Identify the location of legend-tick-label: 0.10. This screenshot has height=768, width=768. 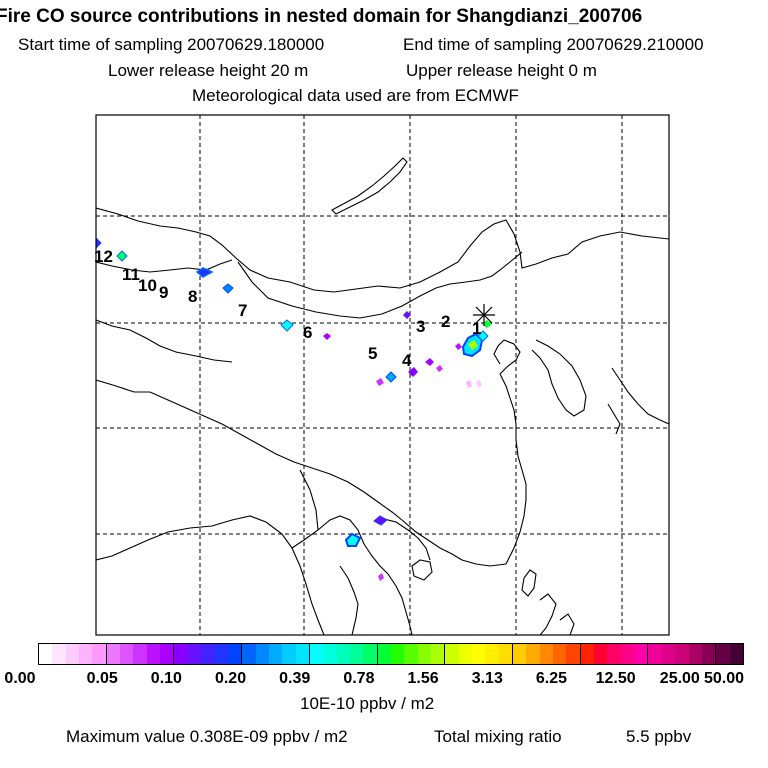
(166, 678).